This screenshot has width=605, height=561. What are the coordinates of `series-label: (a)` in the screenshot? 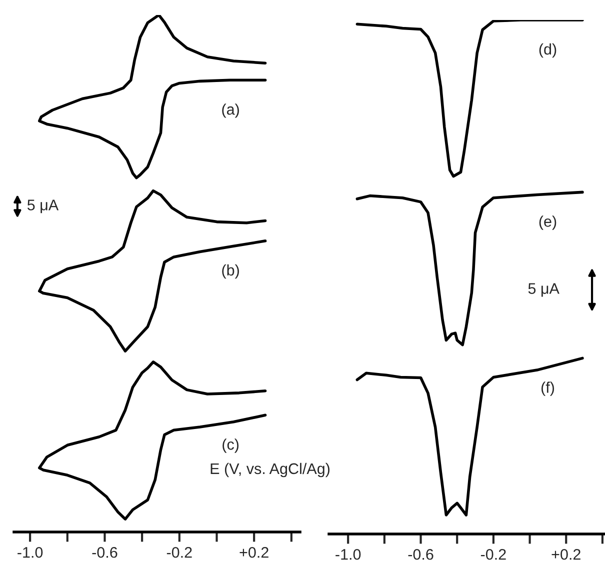 It's located at (230, 111).